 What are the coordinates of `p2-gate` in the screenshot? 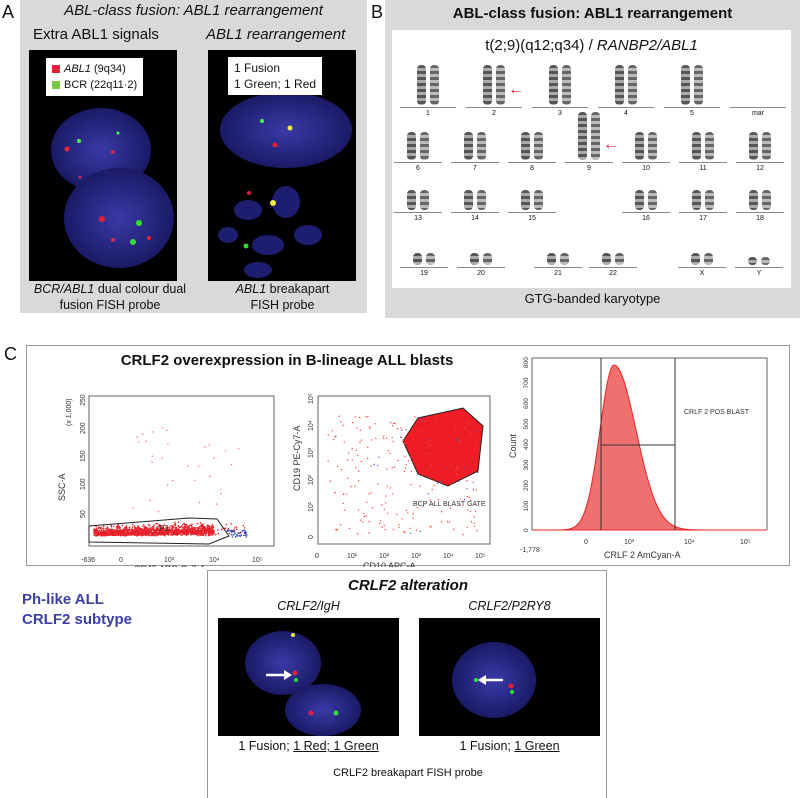 It's located at (159, 531).